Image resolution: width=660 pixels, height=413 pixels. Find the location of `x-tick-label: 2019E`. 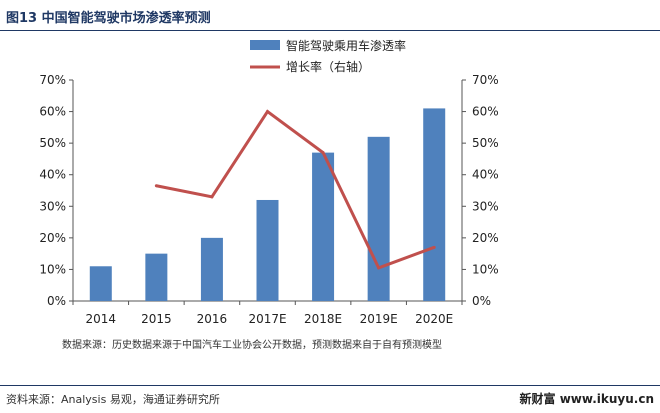

x-tick-label: 2019E is located at coordinates (379, 319).